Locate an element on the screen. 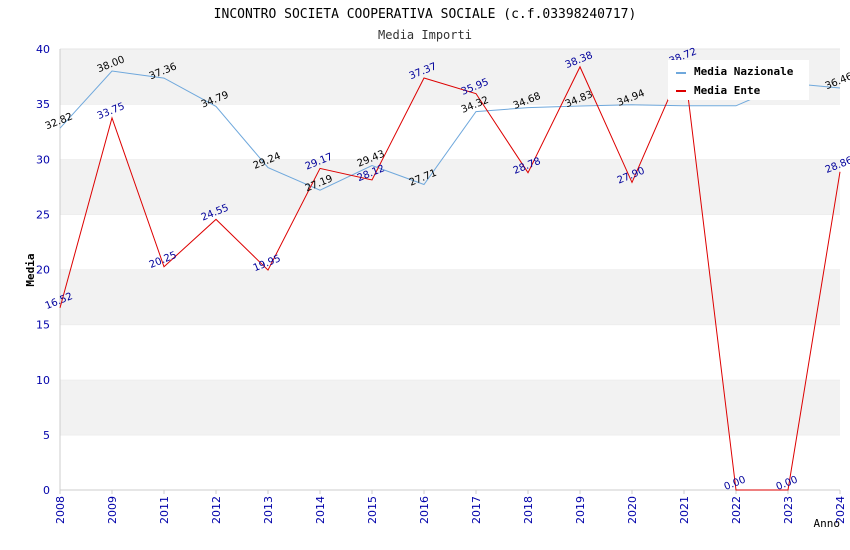  legend: Media Nazionale Media Ente is located at coordinates (738, 80).